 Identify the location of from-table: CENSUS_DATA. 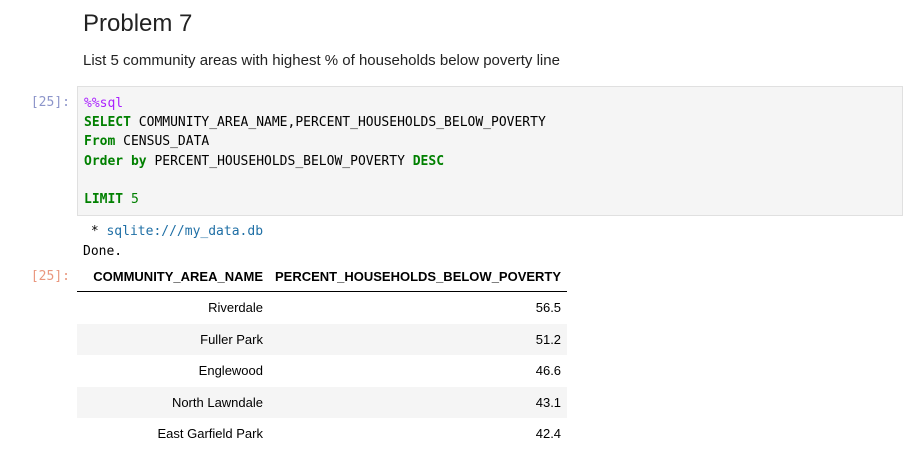
(162, 142).